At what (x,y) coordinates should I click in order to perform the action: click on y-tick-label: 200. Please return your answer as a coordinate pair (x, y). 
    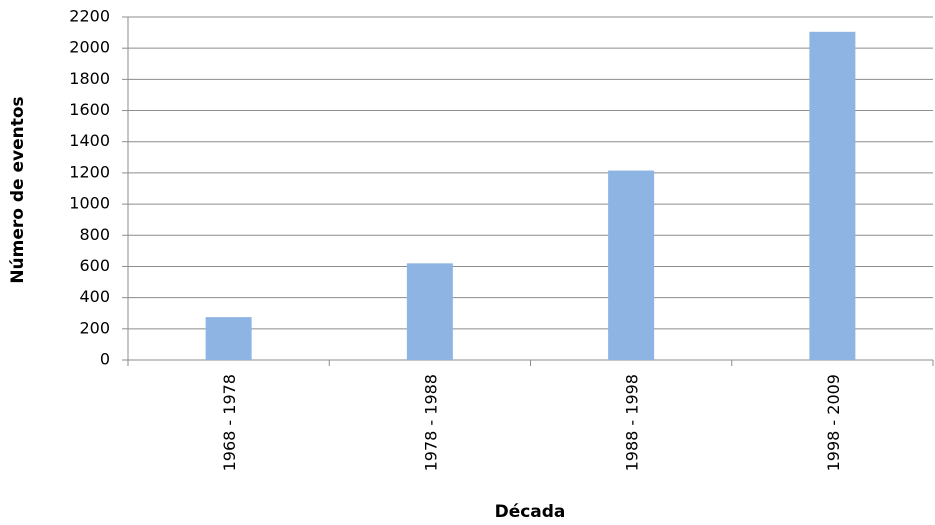
    Looking at the image, I should click on (94, 327).